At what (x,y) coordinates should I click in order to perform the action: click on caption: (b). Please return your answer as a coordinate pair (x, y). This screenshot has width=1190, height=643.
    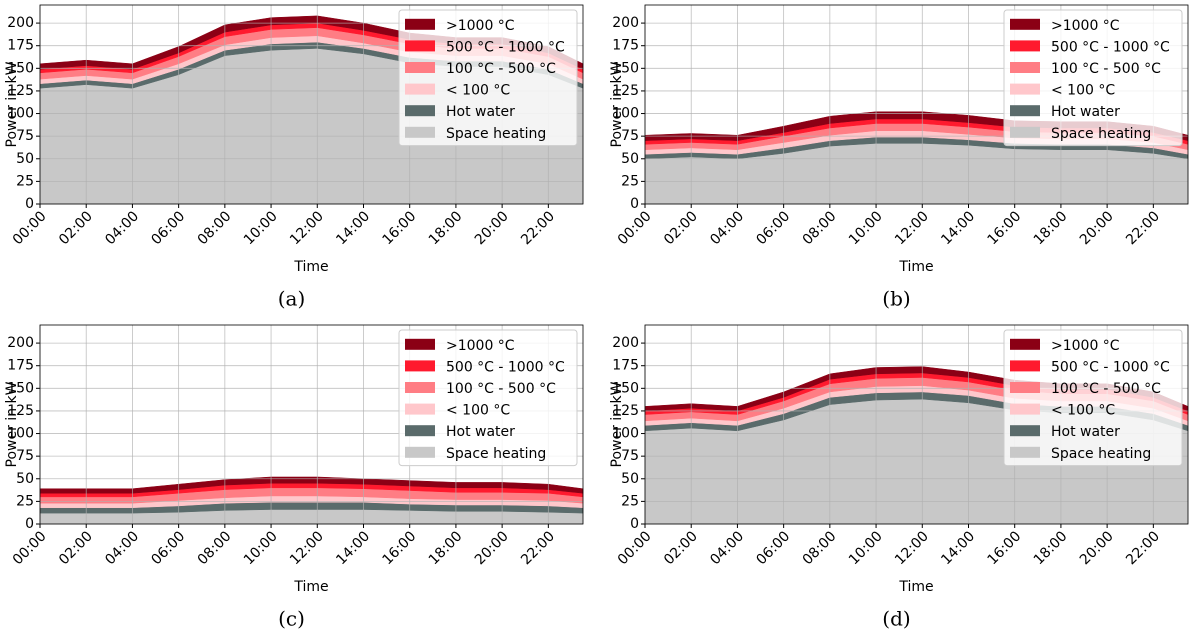
    Looking at the image, I should click on (896, 299).